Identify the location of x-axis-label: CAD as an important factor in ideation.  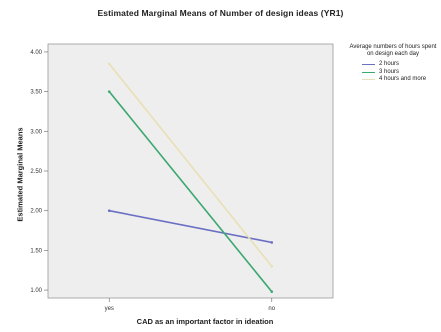
(205, 321).